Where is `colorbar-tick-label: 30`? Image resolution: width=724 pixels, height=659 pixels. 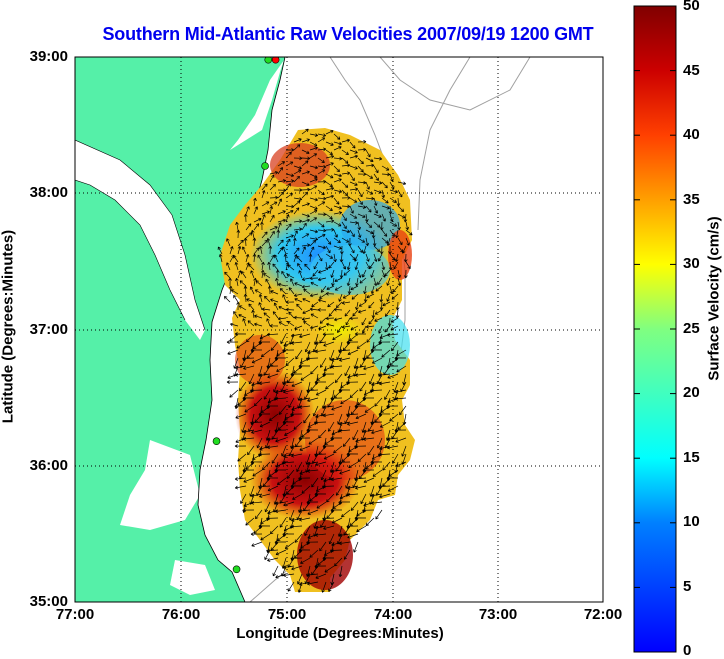
colorbar-tick-label: 30 is located at coordinates (691, 263).